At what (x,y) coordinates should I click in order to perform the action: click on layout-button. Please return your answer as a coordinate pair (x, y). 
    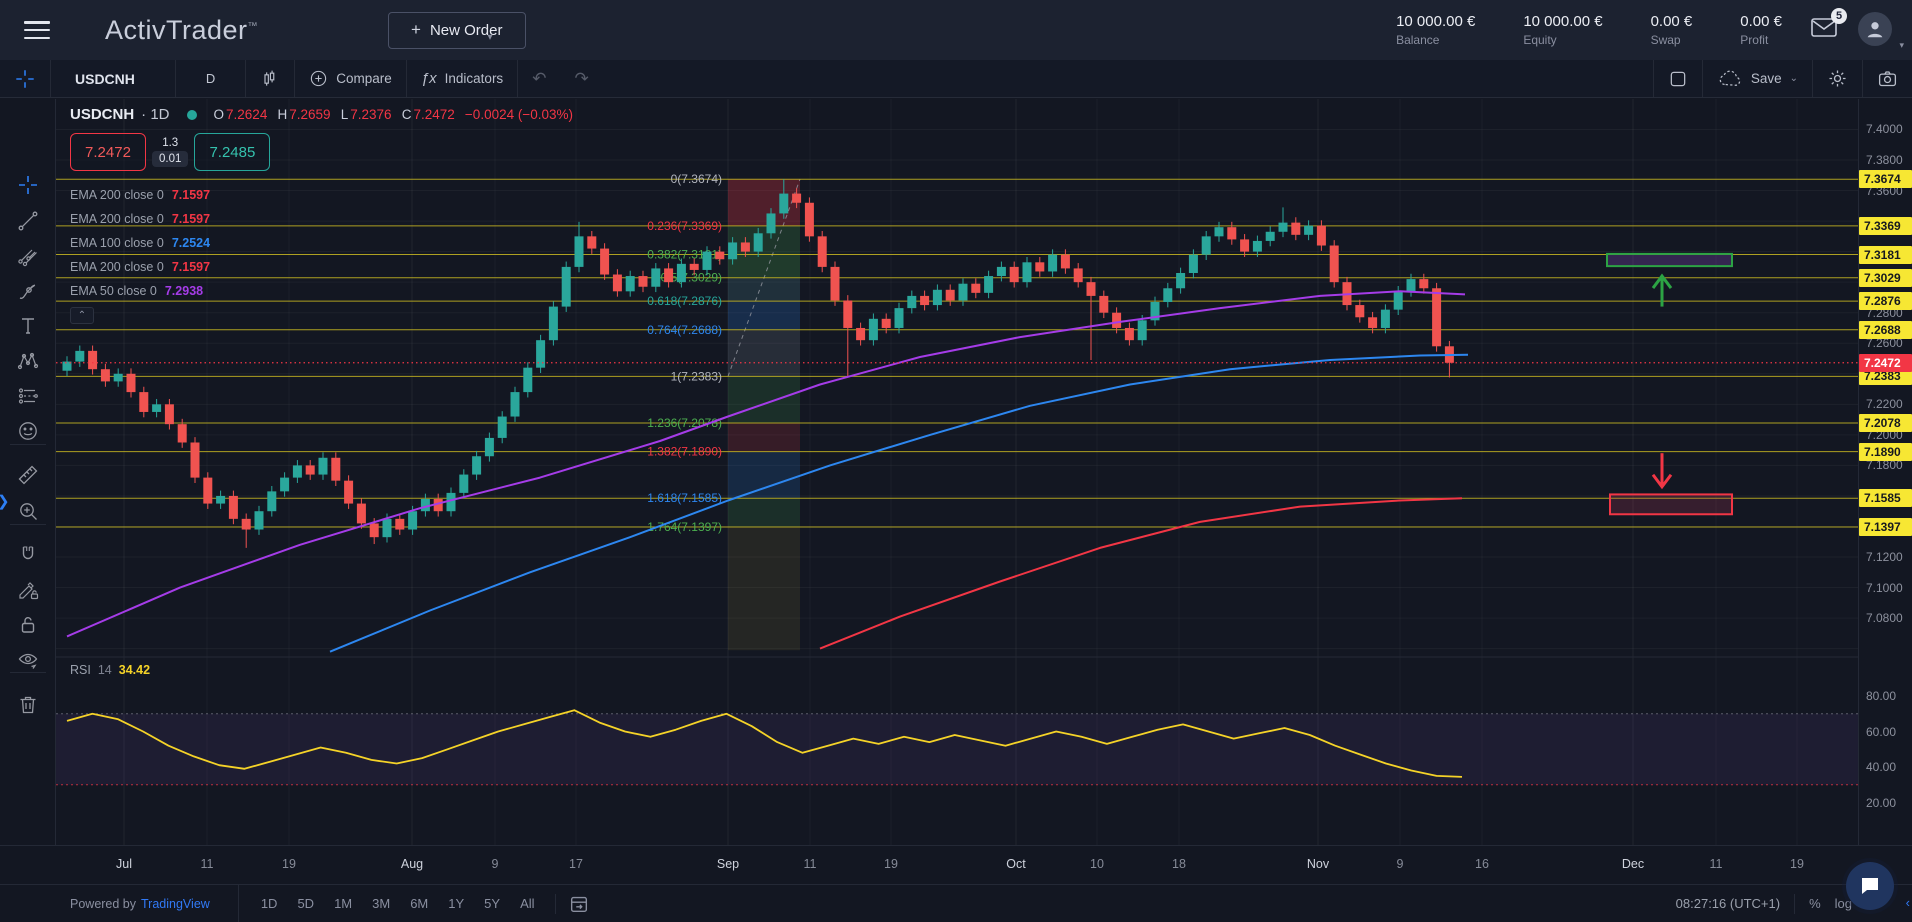
    Looking at the image, I should click on (1677, 78).